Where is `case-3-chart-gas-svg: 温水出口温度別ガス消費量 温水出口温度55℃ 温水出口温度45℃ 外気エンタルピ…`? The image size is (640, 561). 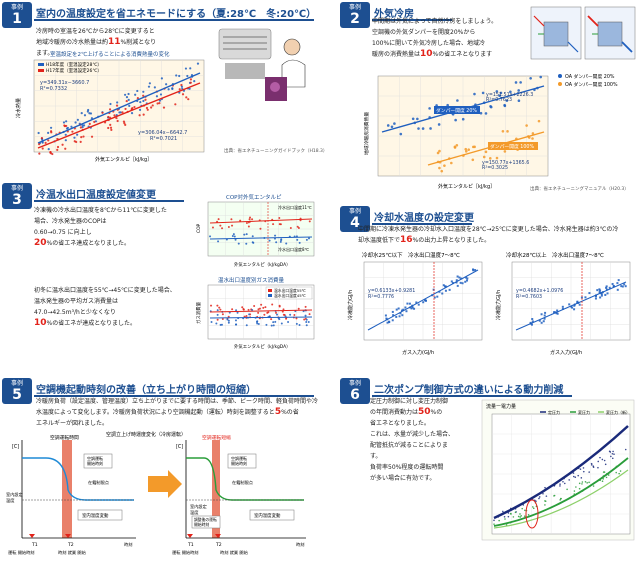 case-3-chart-gas-svg: 温水出口温度別ガス消費量 温水出口温度55℃ 温水出口温度45℃ 外気エンタルピ… is located at coordinates (255, 313).